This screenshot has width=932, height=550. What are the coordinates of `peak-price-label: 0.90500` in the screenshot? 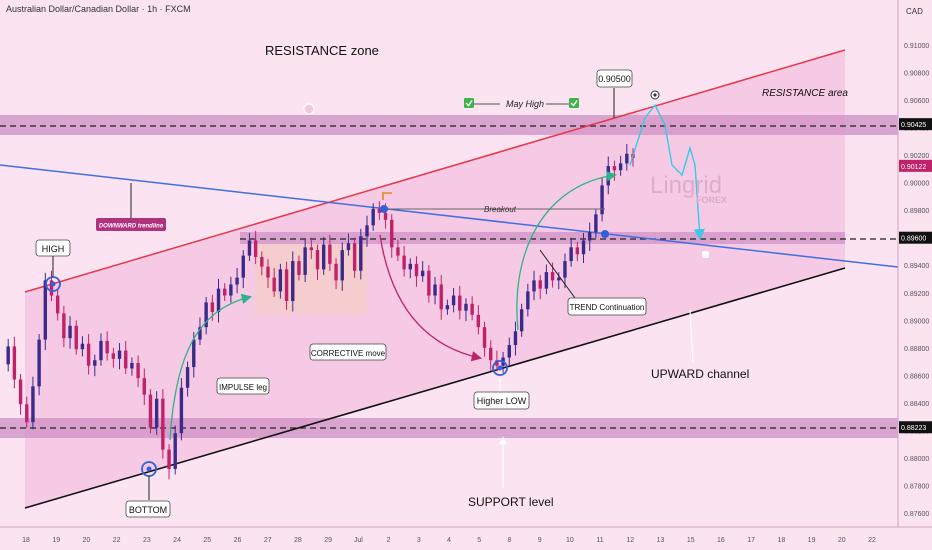 It's located at (614, 79).